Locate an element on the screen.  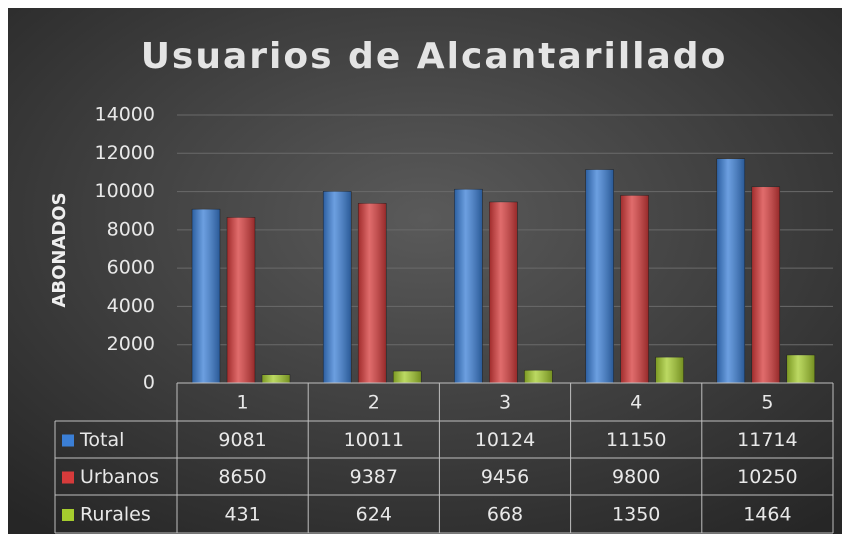
legend-label: Rurales is located at coordinates (115, 515).